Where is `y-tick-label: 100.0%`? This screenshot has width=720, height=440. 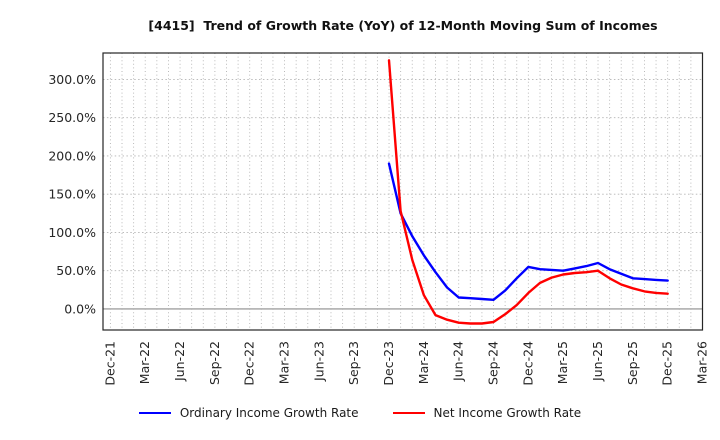 y-tick-label: 100.0% is located at coordinates (72, 232).